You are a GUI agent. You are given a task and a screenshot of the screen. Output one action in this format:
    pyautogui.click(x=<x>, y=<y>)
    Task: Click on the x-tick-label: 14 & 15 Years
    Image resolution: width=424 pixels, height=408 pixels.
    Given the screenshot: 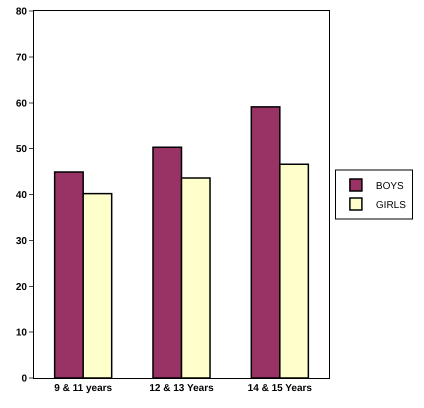 What is the action you would take?
    pyautogui.click(x=280, y=388)
    